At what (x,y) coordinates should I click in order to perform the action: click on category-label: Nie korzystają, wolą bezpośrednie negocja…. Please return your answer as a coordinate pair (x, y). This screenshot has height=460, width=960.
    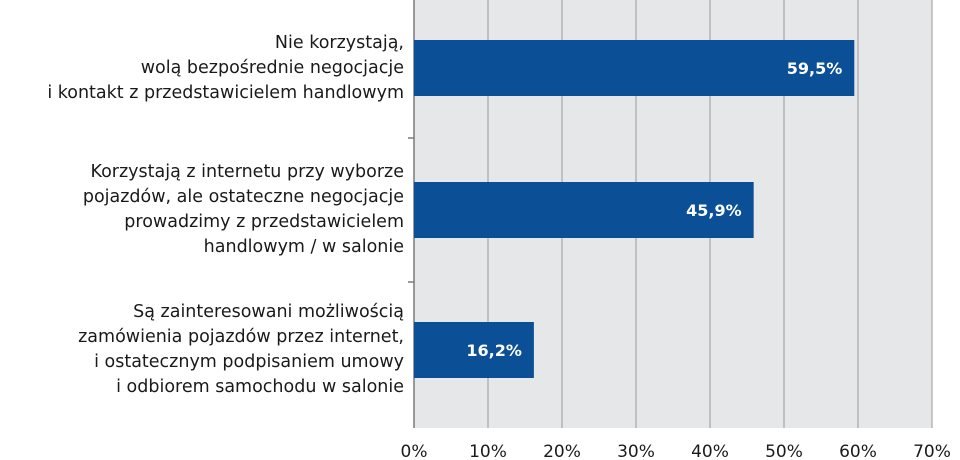
    Looking at the image, I should click on (204, 68).